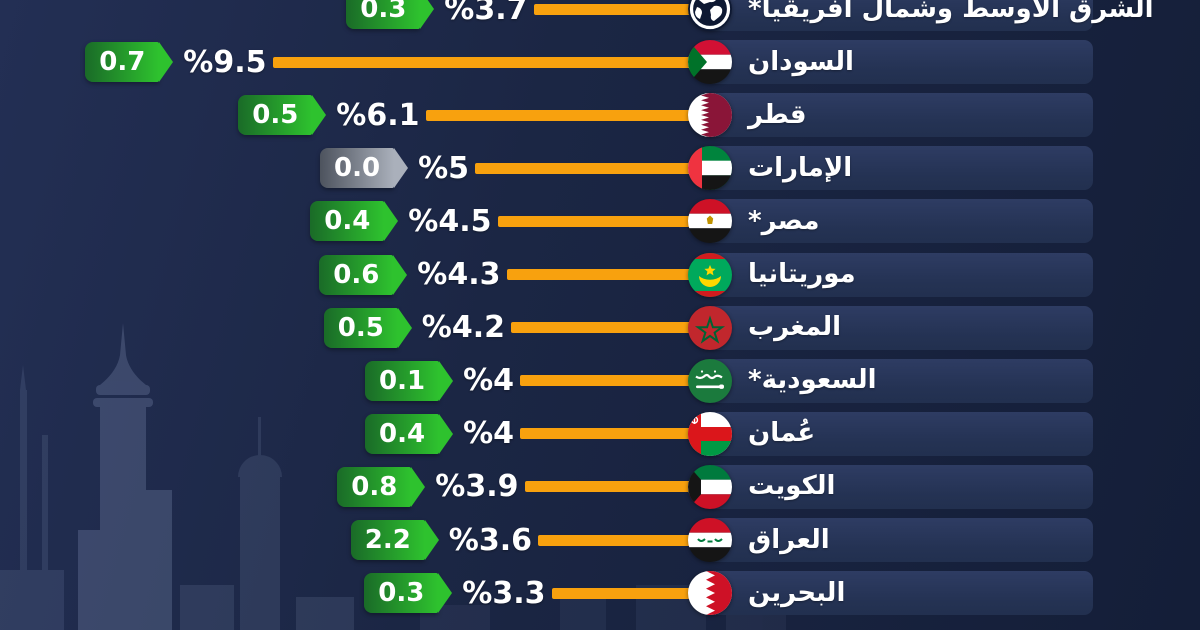  What do you see at coordinates (710, 274) in the screenshot?
I see `flag-mauritania-icon` at bounding box center [710, 274].